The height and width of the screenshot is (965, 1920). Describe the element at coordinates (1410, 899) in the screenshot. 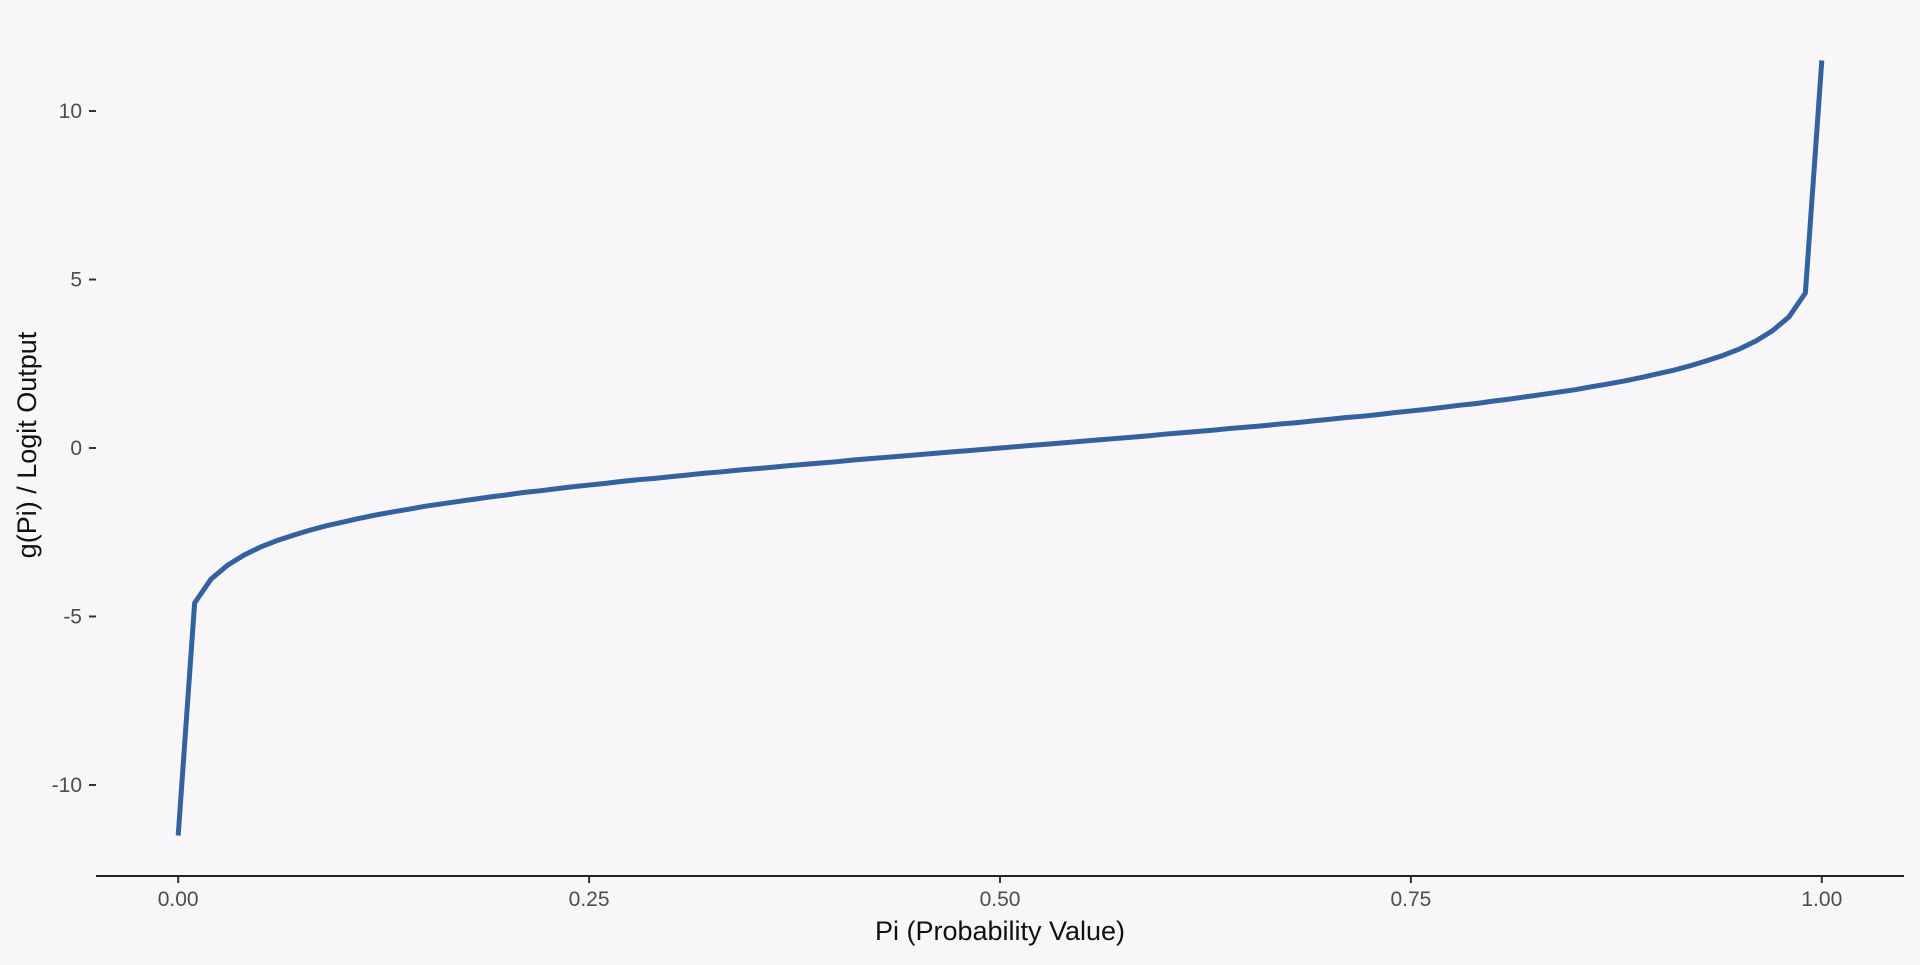

I see `x-tick-label: 0.75` at that location.